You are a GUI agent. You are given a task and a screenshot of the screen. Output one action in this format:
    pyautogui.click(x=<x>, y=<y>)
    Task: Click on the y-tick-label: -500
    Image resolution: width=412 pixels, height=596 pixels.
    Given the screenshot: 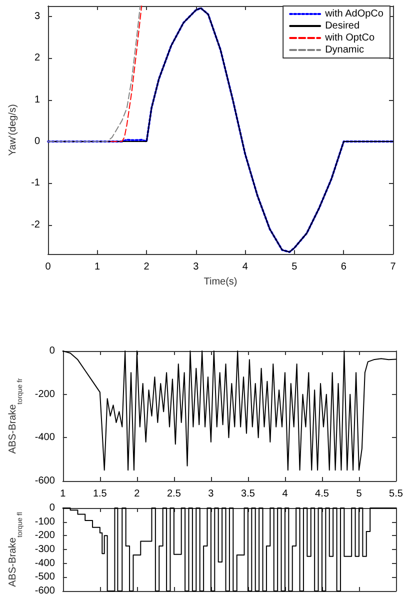 What is the action you would take?
    pyautogui.click(x=45, y=577)
    